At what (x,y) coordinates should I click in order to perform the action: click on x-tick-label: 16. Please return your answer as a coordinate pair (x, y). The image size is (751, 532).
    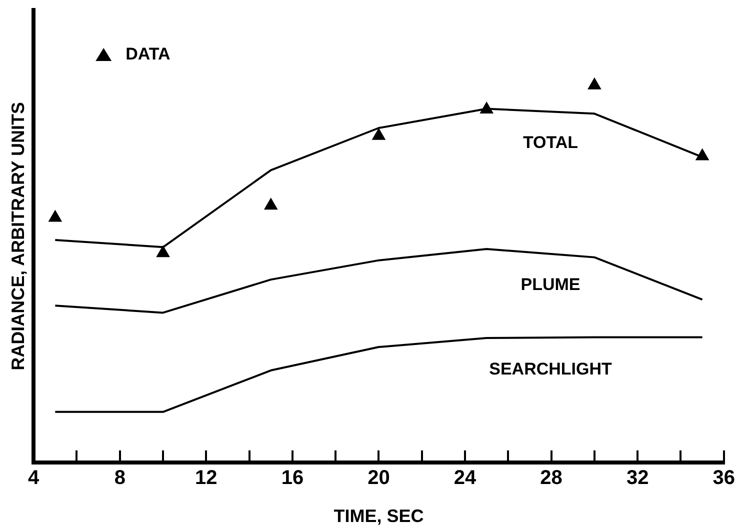
    Looking at the image, I should click on (292, 477).